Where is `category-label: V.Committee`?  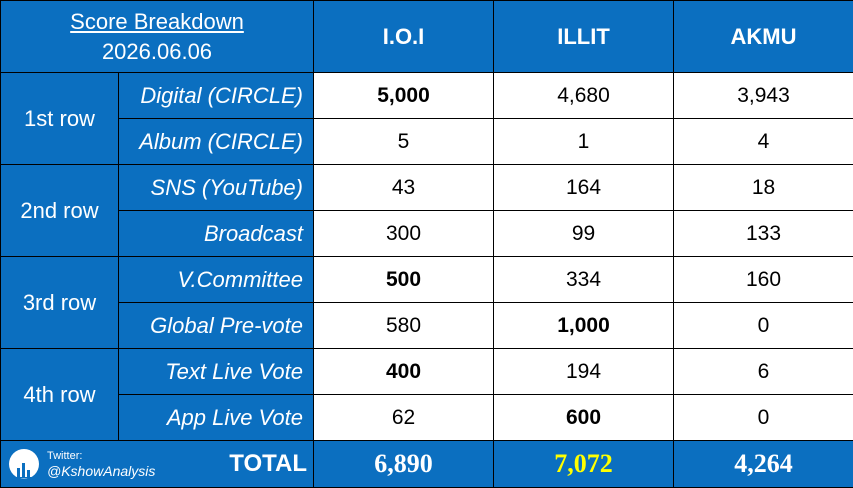 category-label: V.Committee is located at coordinates (216, 280).